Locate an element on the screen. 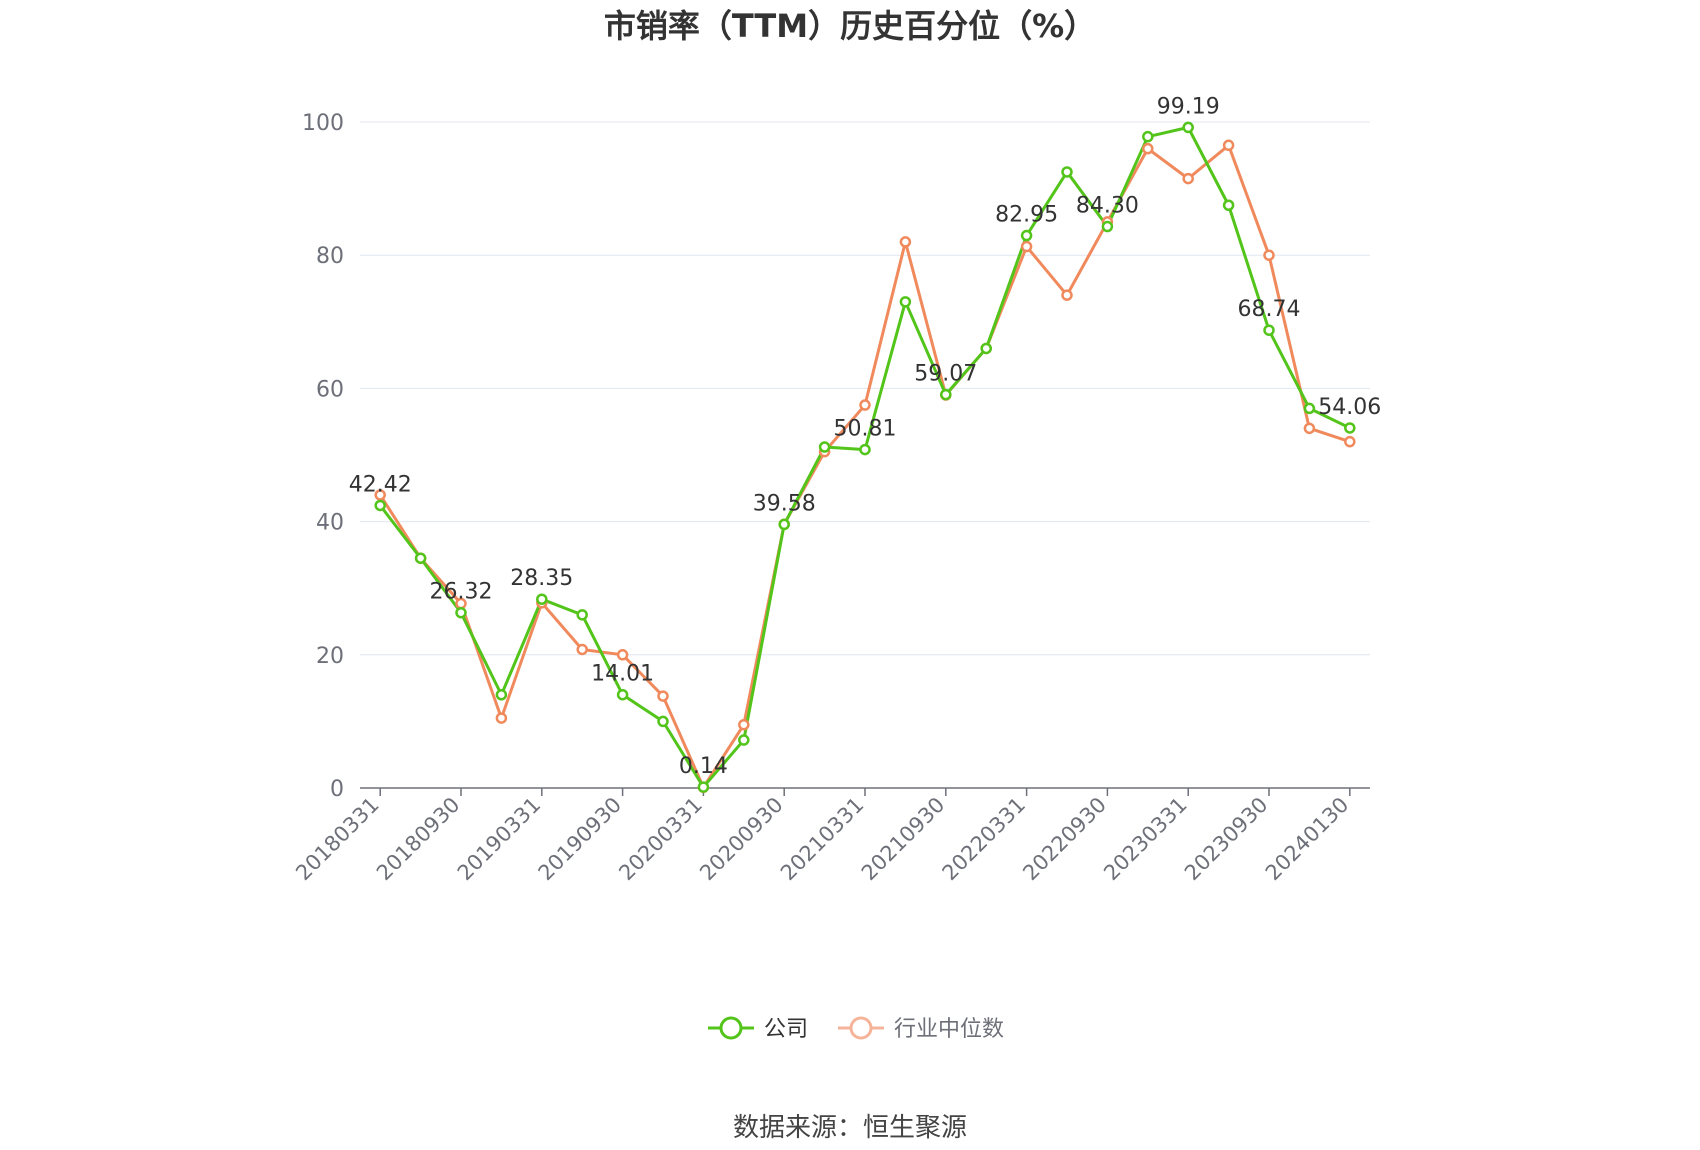 The height and width of the screenshot is (1150, 1700). x-tick-label: 20220930 is located at coordinates (1064, 839).